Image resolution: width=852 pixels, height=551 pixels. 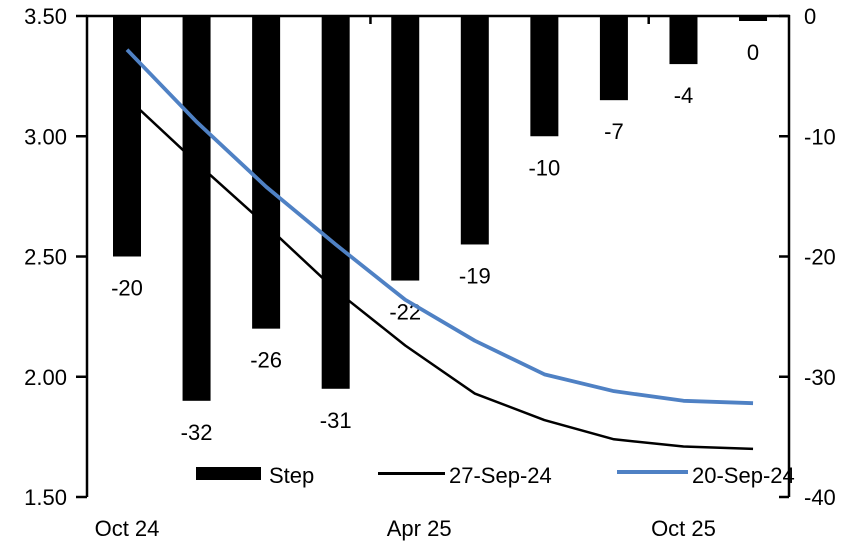 What do you see at coordinates (127, 288) in the screenshot?
I see `bar-data-label: -20` at bounding box center [127, 288].